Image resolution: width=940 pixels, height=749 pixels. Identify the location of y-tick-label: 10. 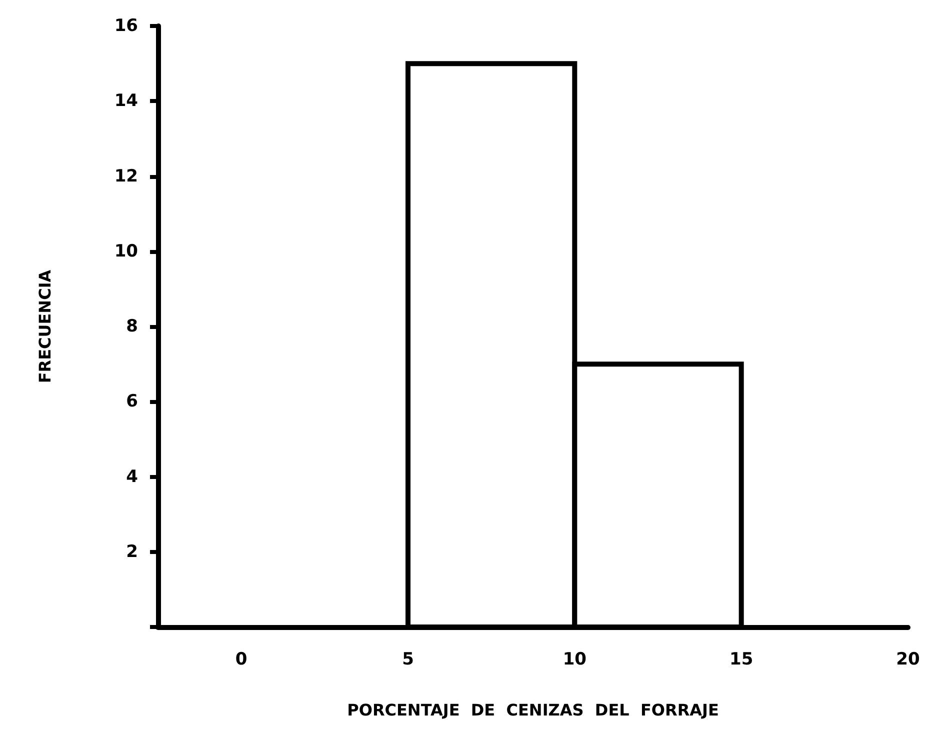
(126, 251).